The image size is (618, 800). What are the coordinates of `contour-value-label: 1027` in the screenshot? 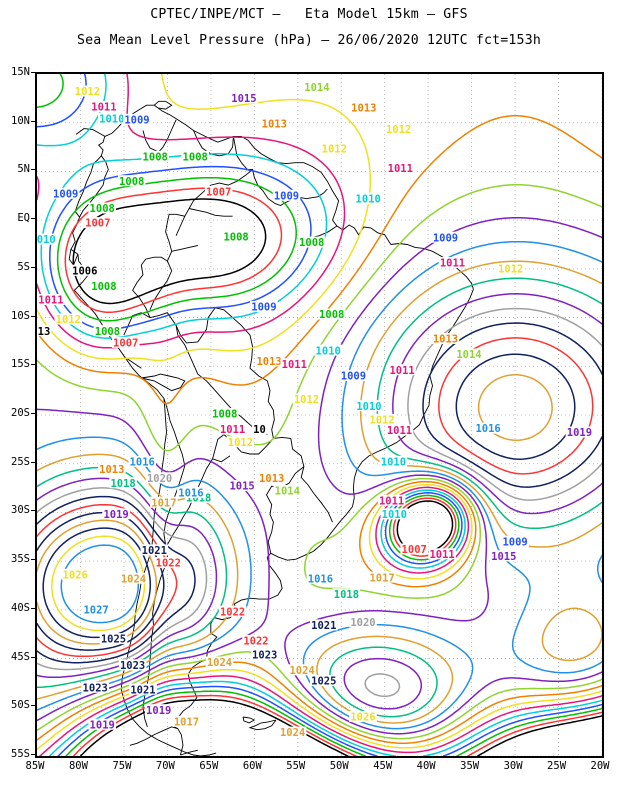 It's located at (95, 611).